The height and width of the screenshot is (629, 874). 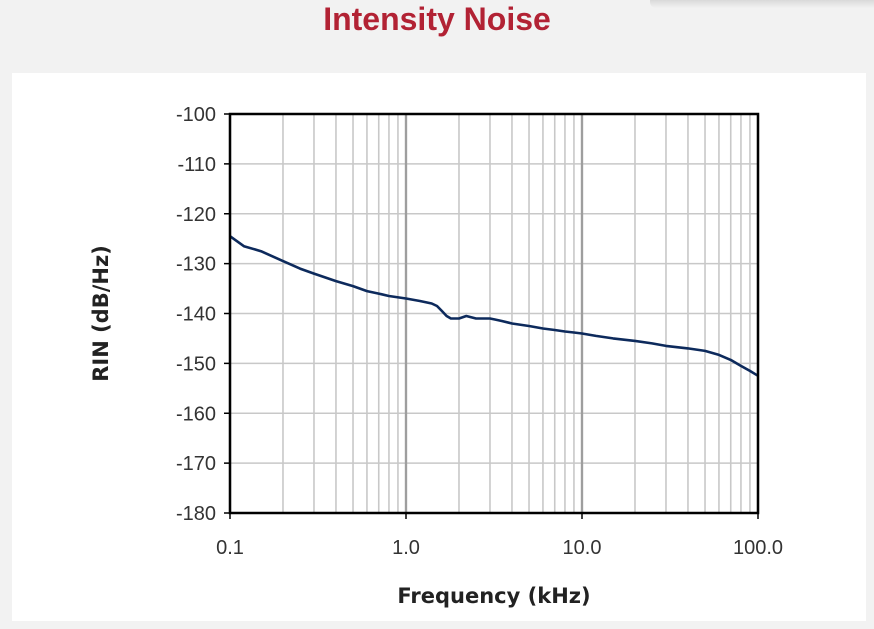 What do you see at coordinates (196, 414) in the screenshot?
I see `y-tick-label: -160` at bounding box center [196, 414].